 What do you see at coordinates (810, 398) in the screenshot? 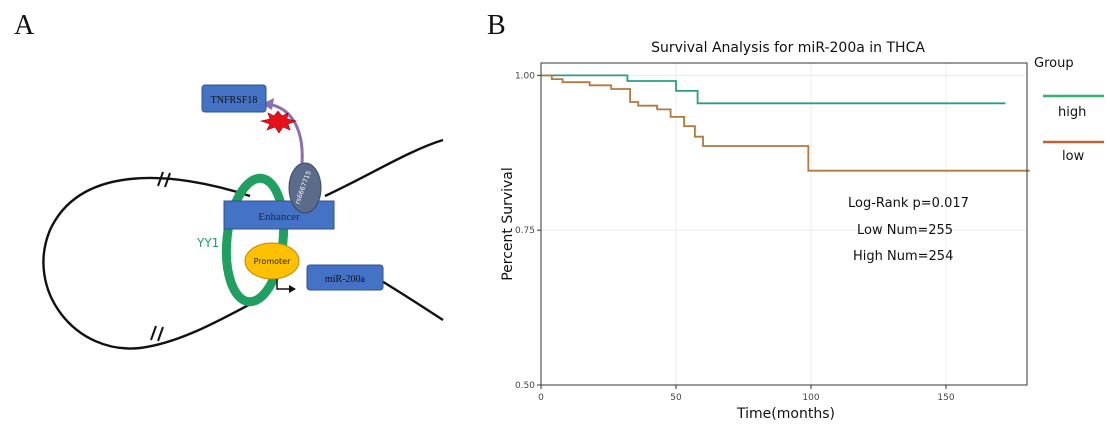
I see `x-tick-label: 100` at bounding box center [810, 398].